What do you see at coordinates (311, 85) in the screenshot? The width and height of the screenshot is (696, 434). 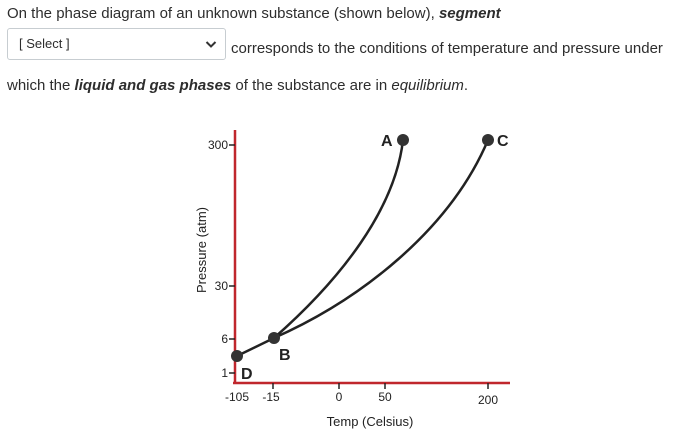 I see `question-text-3b: of the substance are in` at bounding box center [311, 85].